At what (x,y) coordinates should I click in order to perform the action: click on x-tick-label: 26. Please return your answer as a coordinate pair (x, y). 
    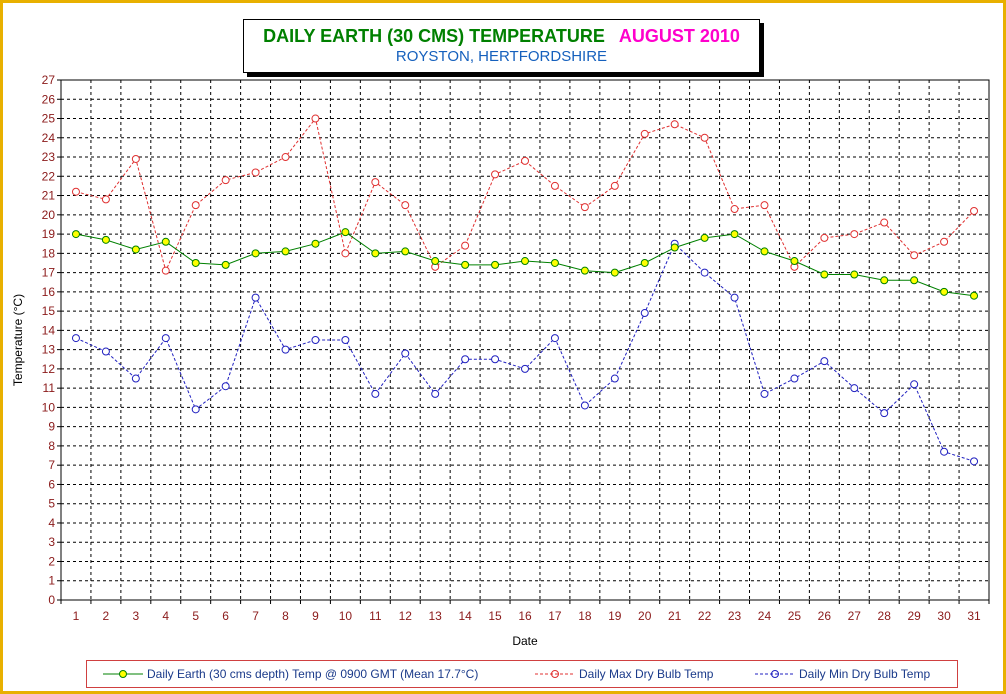
    Looking at the image, I should click on (825, 616).